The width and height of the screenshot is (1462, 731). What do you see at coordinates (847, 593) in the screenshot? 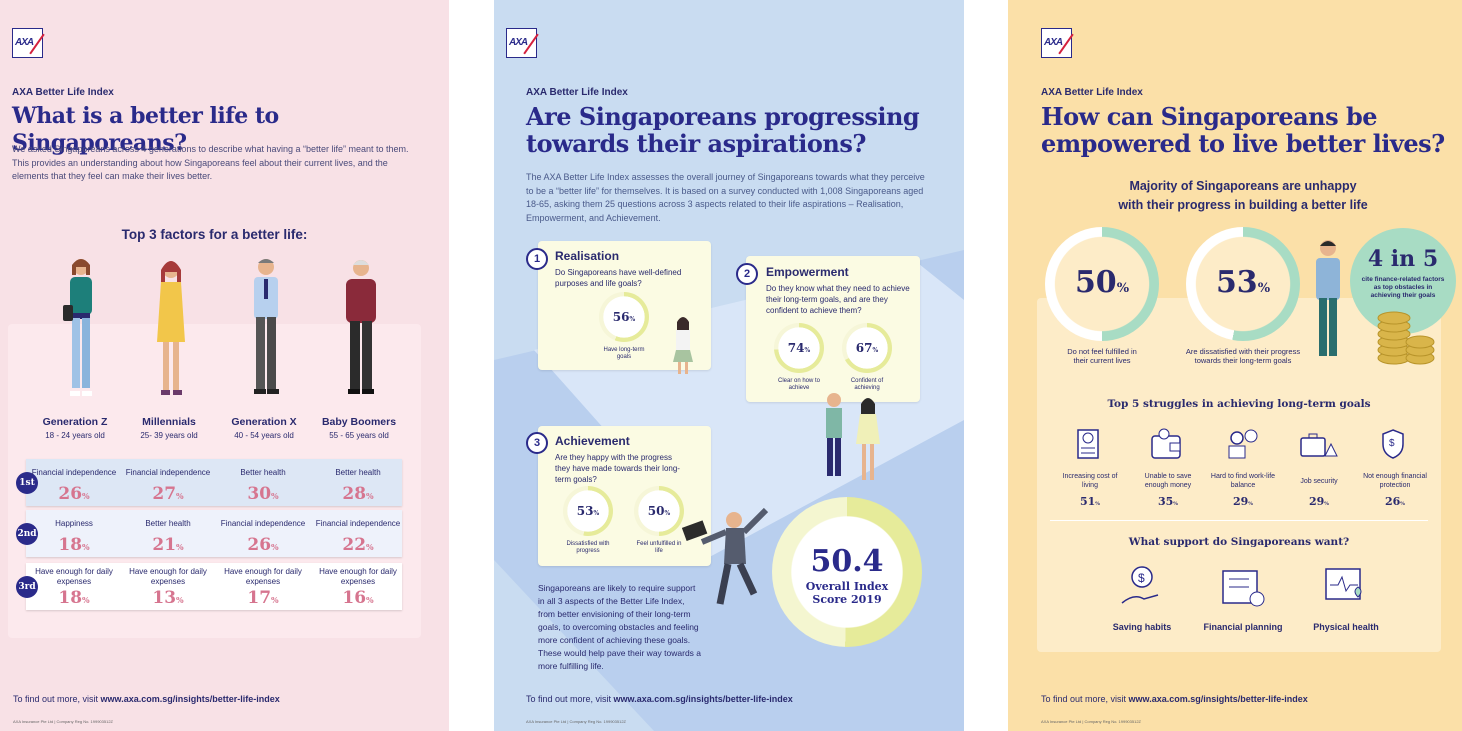
I see `overall-score-label: Overall Index Score 2019` at bounding box center [847, 593].